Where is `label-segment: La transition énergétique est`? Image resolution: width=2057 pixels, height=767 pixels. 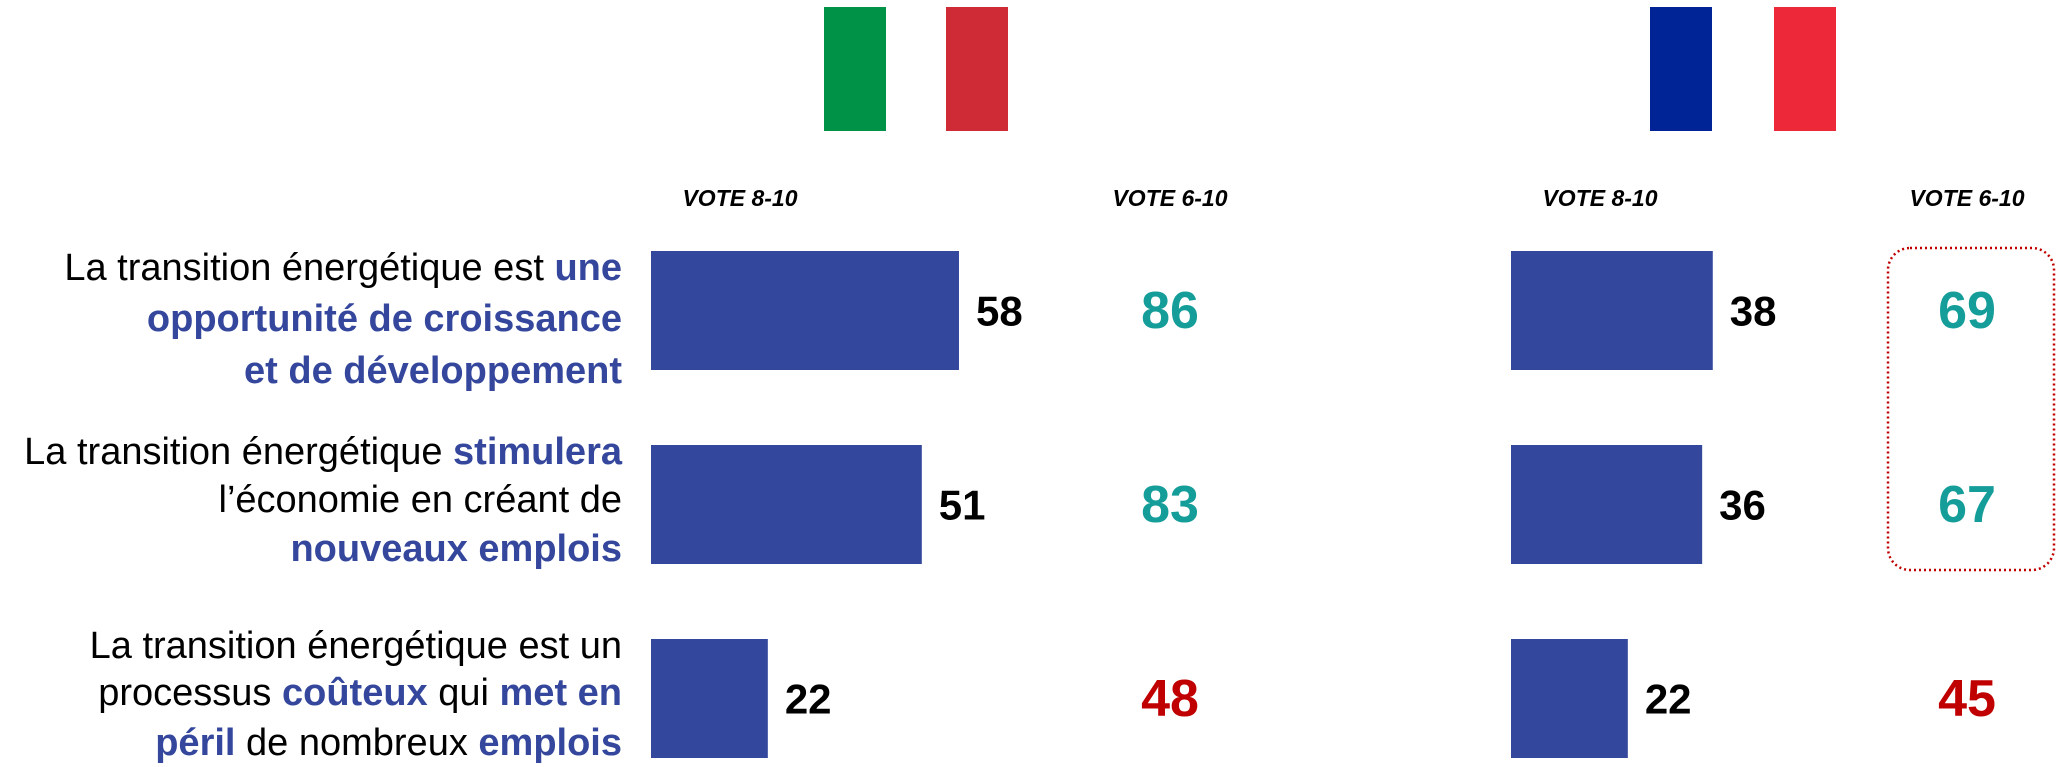 label-segment: La transition énergétique est is located at coordinates (309, 268).